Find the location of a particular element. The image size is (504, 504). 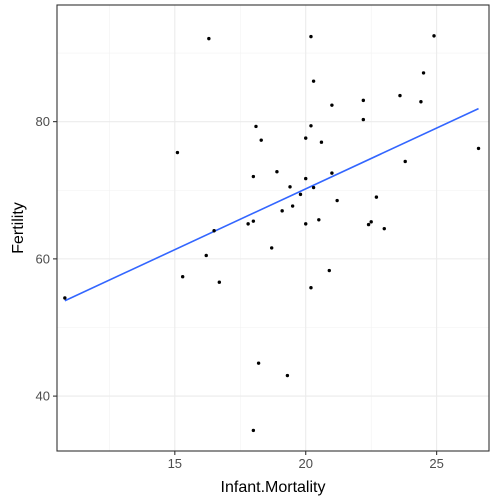

x-axis-title: Infant.Mortality is located at coordinates (273, 487).